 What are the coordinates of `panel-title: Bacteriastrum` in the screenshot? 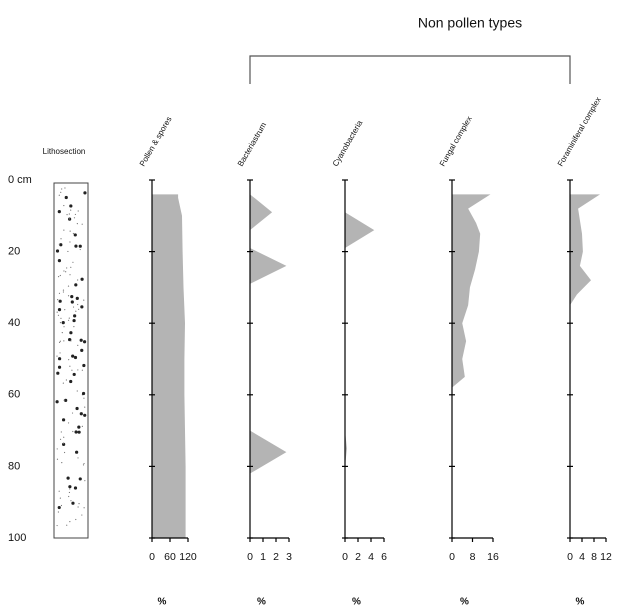 It's located at (252, 145).